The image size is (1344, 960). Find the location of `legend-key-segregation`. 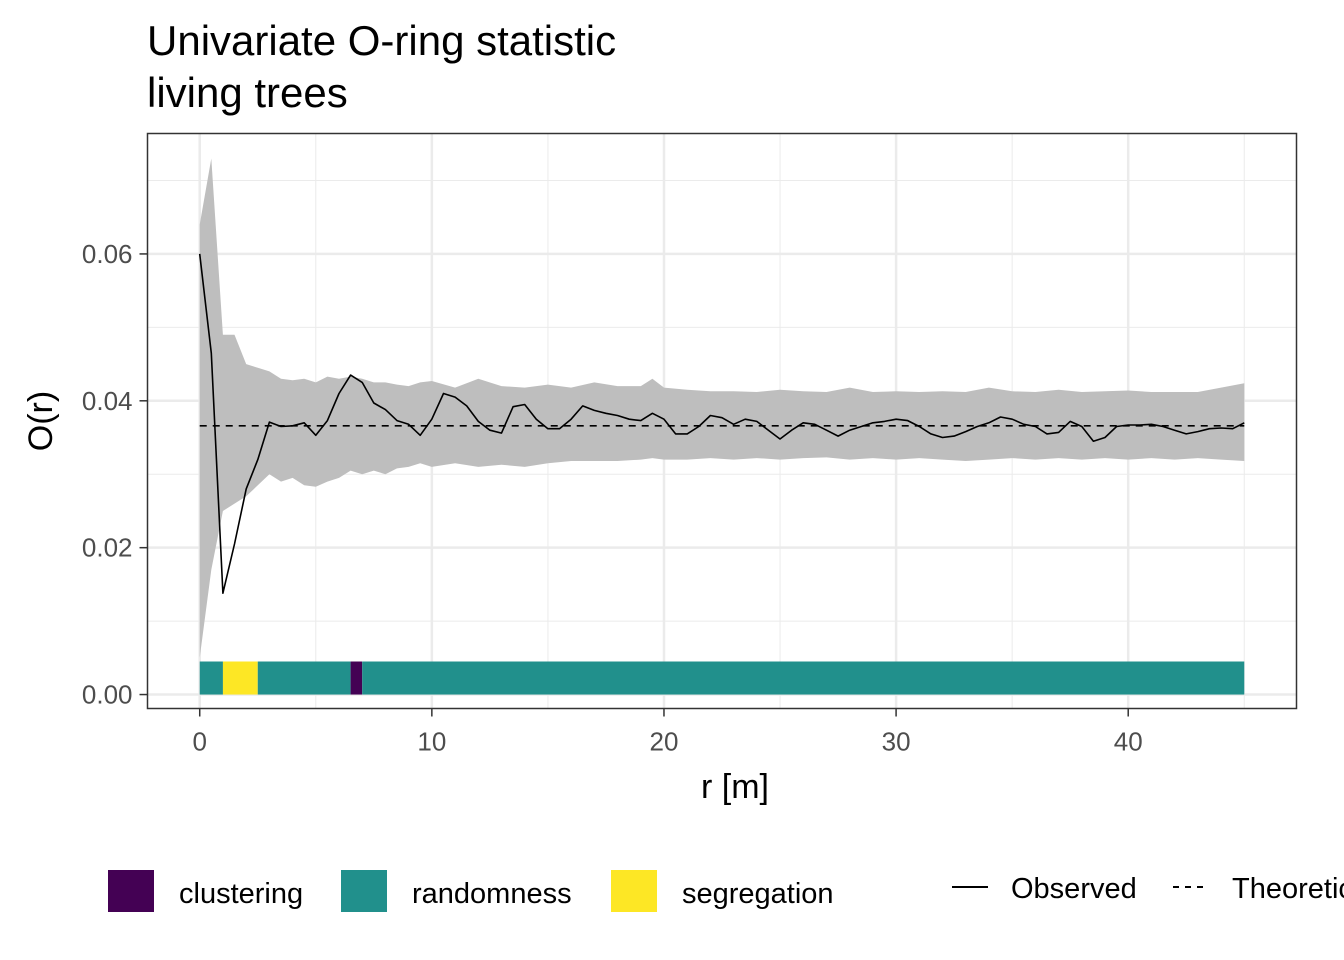

legend-key-segregation is located at coordinates (634, 891).